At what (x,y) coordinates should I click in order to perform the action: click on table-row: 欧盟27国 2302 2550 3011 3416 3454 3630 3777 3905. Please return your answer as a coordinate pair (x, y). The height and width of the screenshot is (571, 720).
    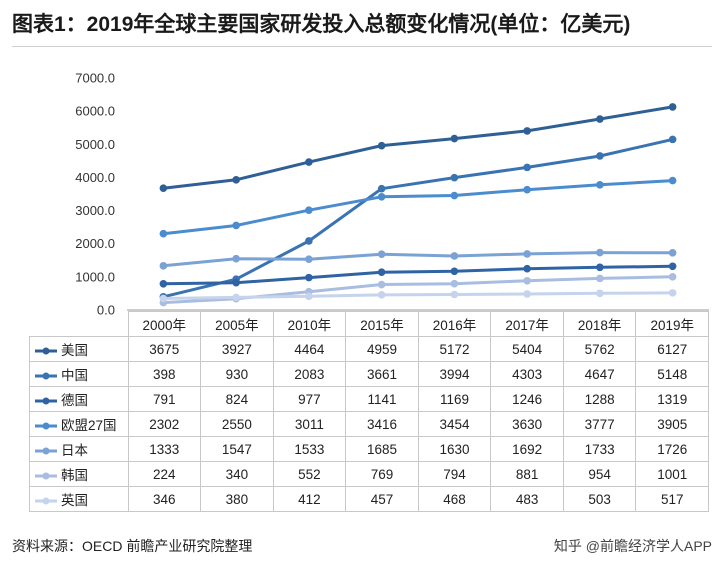
    Looking at the image, I should click on (369, 424).